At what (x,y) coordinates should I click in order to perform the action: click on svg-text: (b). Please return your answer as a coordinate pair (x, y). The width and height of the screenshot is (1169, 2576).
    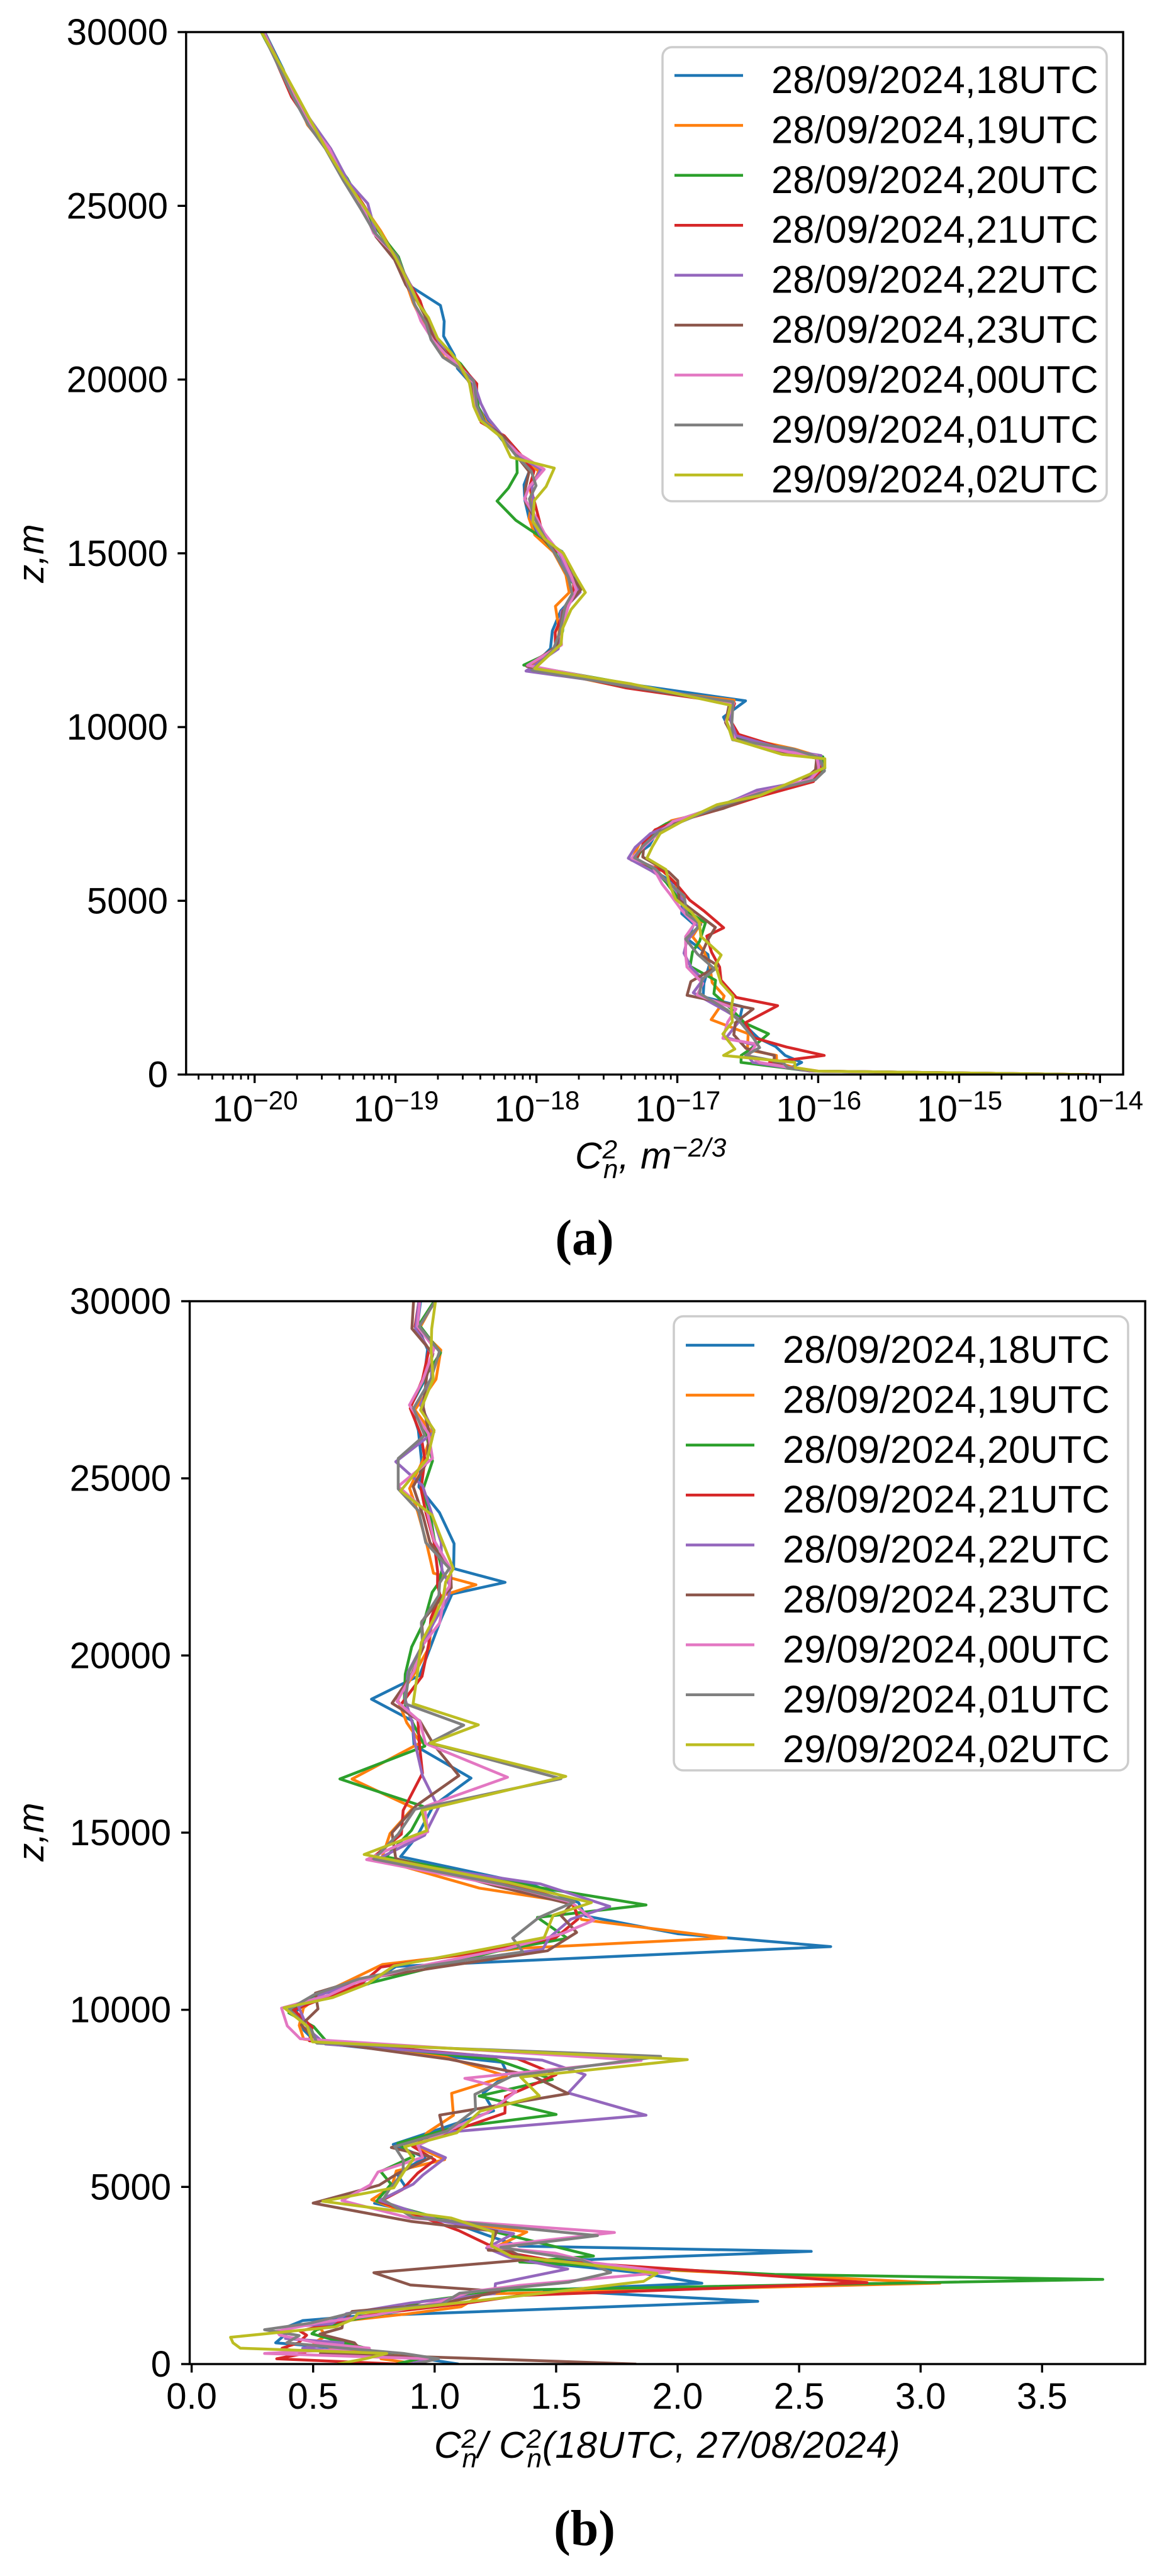
    Looking at the image, I should click on (584, 2529).